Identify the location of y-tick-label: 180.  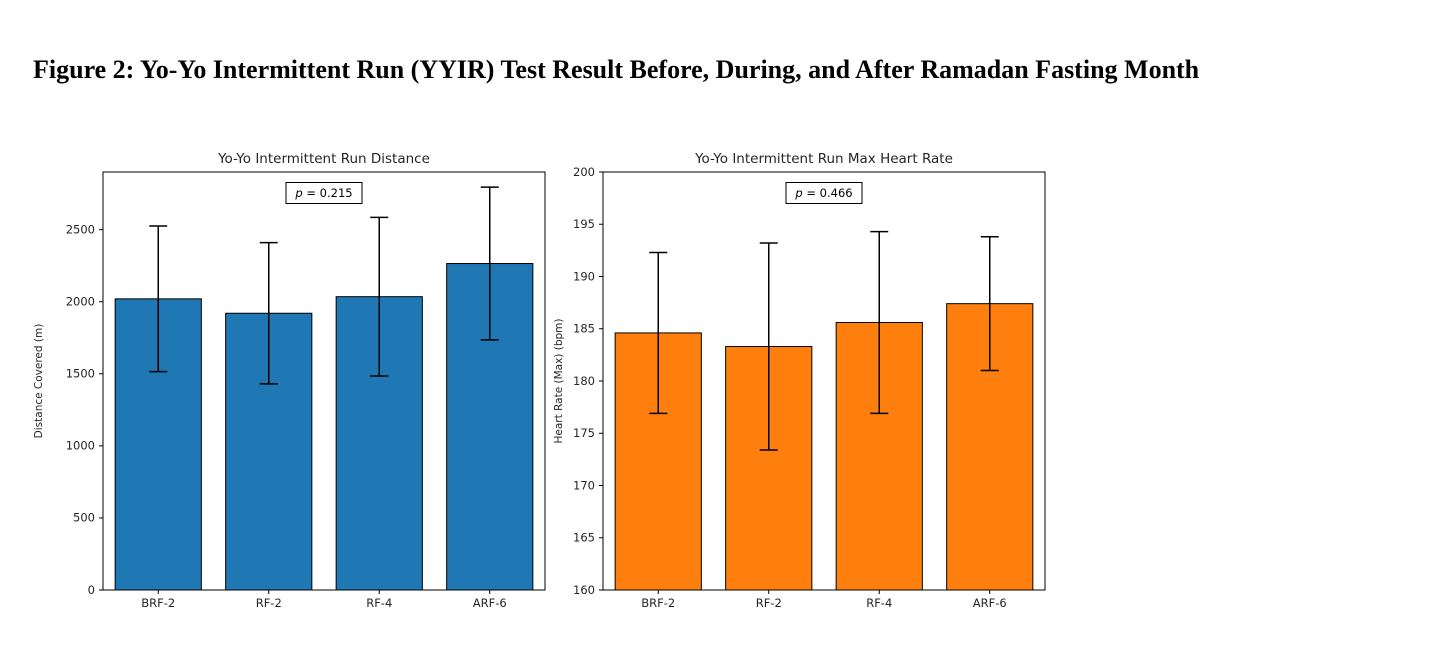
(584, 381).